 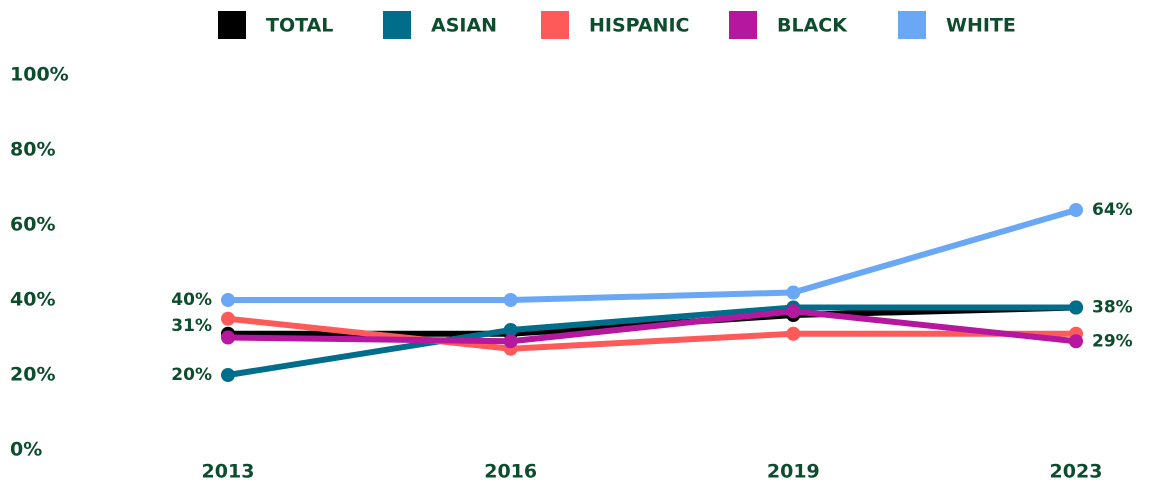 I want to click on legend-label: WHITE, so click(x=981, y=26).